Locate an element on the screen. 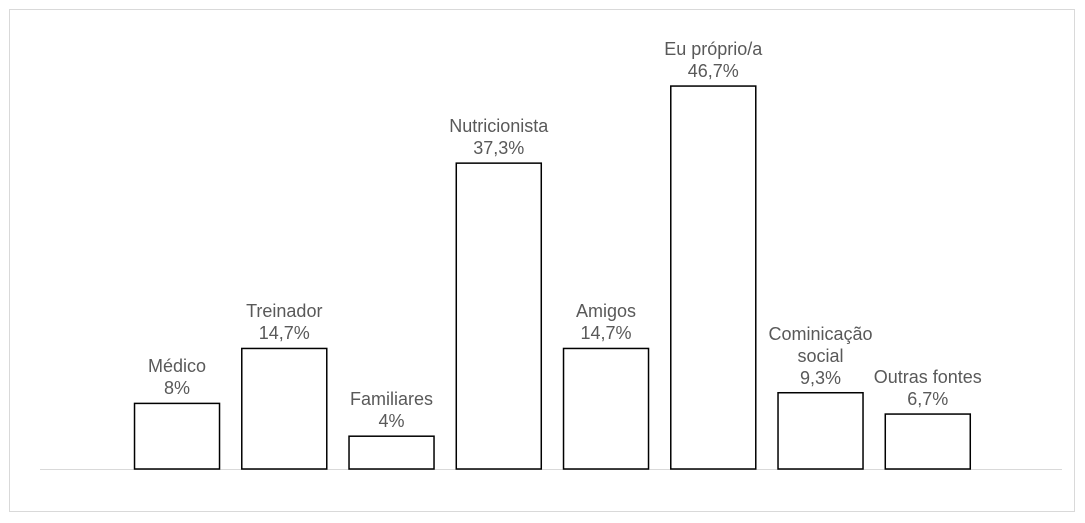  data-label: Outras fontes 6,7% is located at coordinates (928, 388).